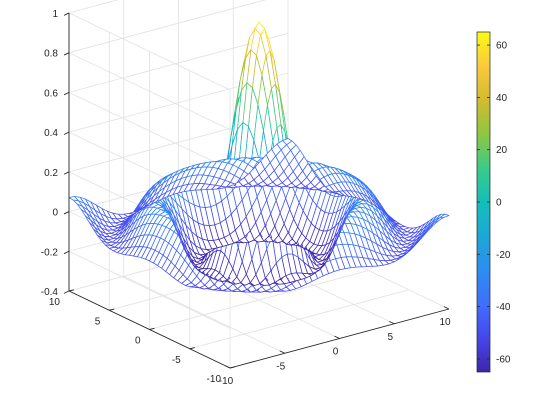  I want to click on colorbar-tick-label: -60, so click(503, 359).